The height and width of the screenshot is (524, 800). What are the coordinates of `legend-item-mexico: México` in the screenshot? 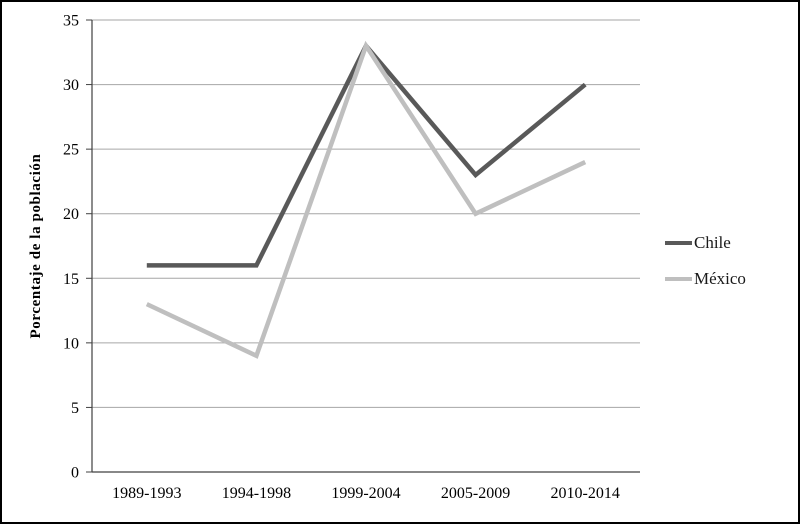 It's located at (705, 279).